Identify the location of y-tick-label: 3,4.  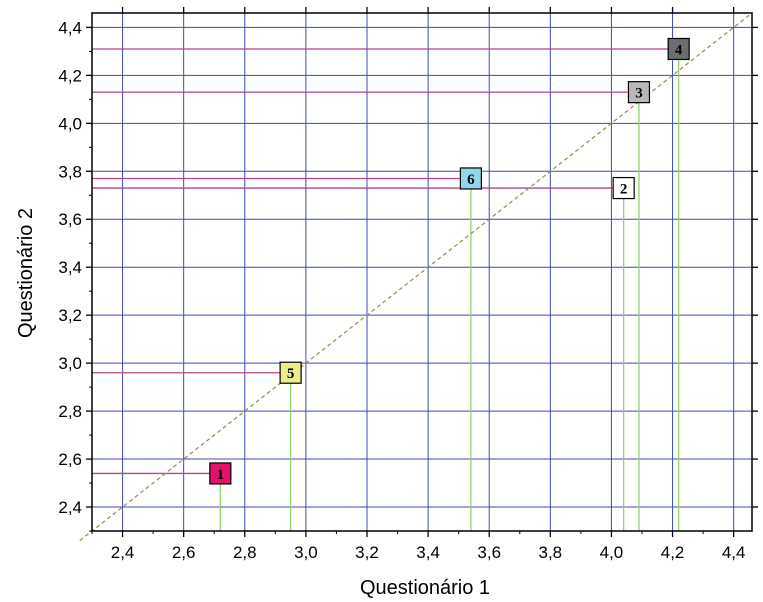
(70, 267).